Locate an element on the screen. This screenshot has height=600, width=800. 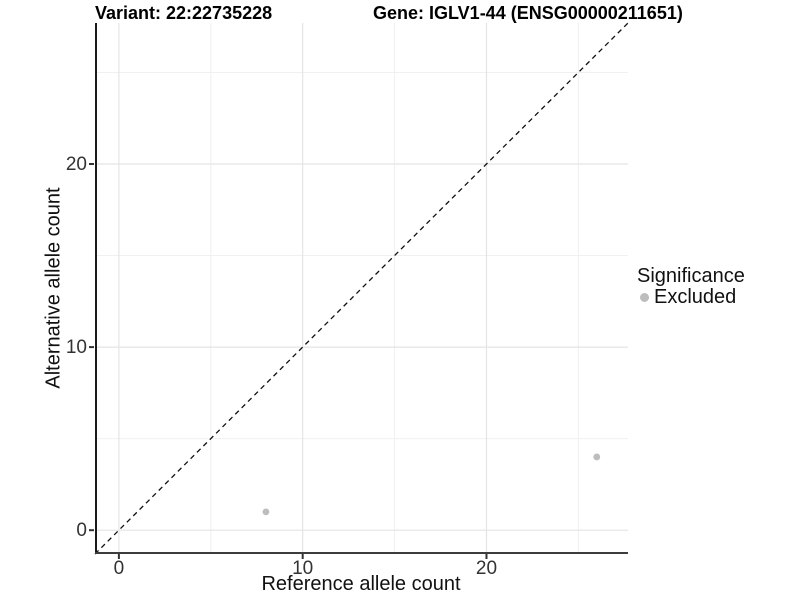
y-tick-label: 20 is located at coordinates (76, 164).